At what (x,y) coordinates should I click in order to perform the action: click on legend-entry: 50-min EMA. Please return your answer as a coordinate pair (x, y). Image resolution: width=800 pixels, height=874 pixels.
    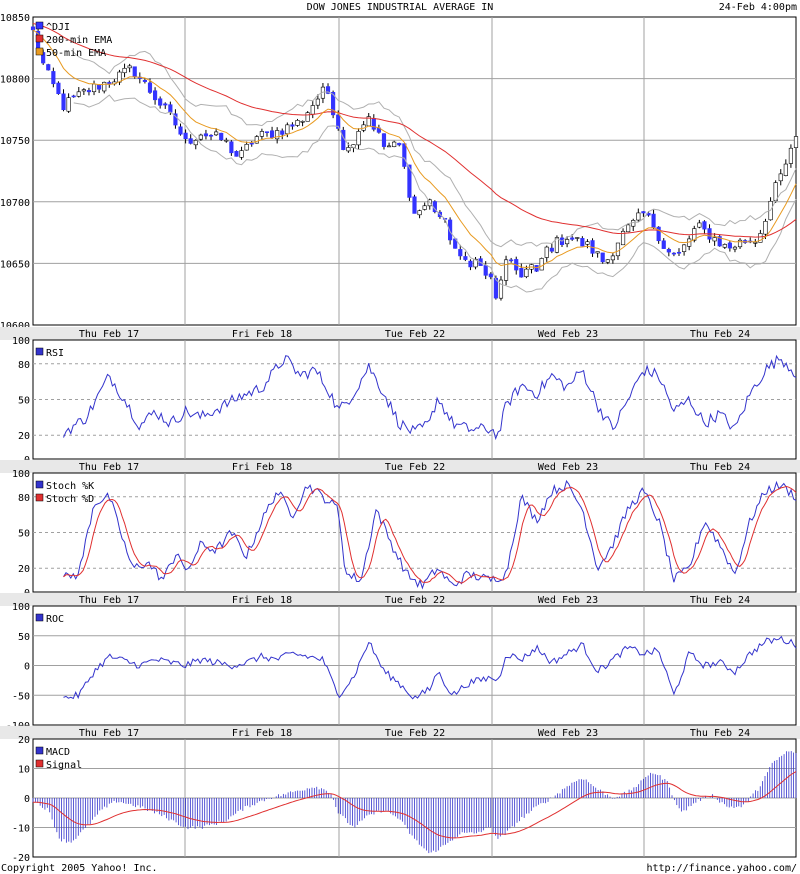
    Looking at the image, I should click on (76, 53).